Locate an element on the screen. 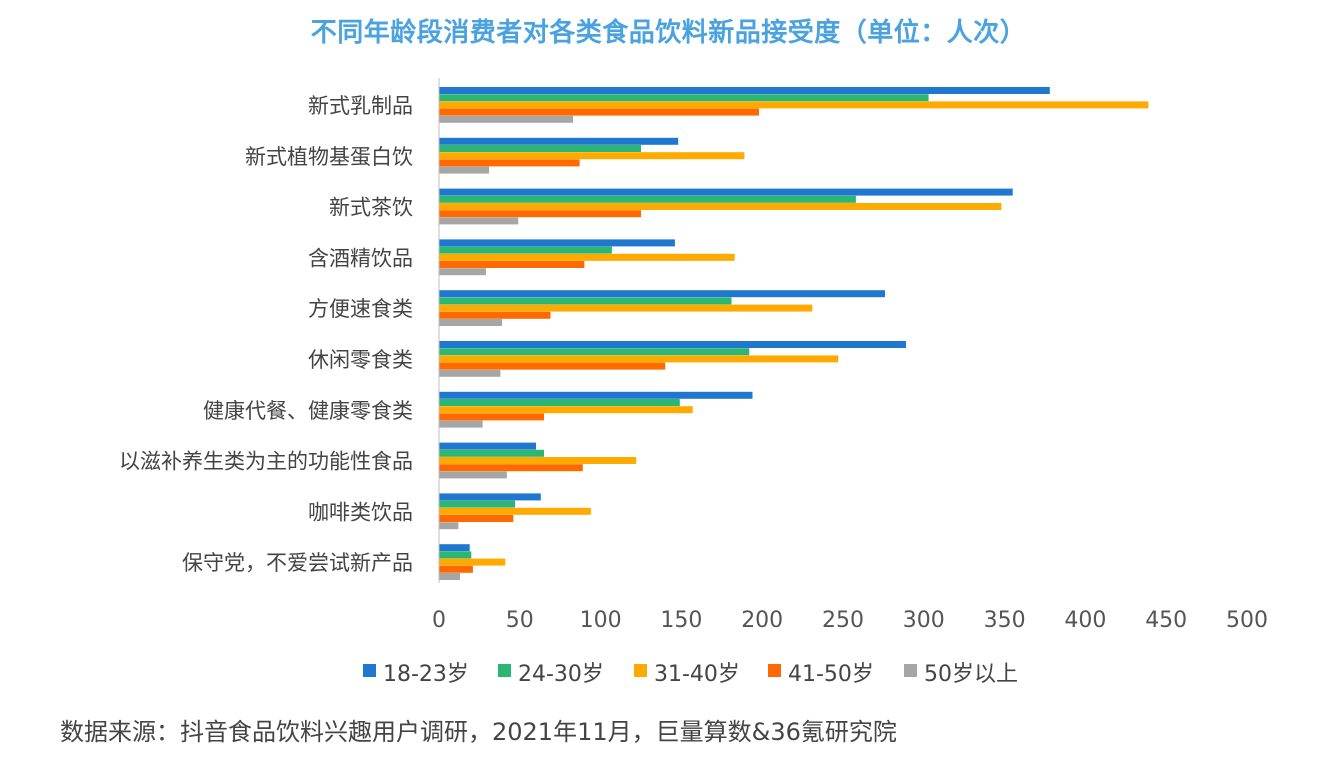 This screenshot has width=1337, height=771. category-label: 健康代餐、健康零食类 is located at coordinates (308, 411).